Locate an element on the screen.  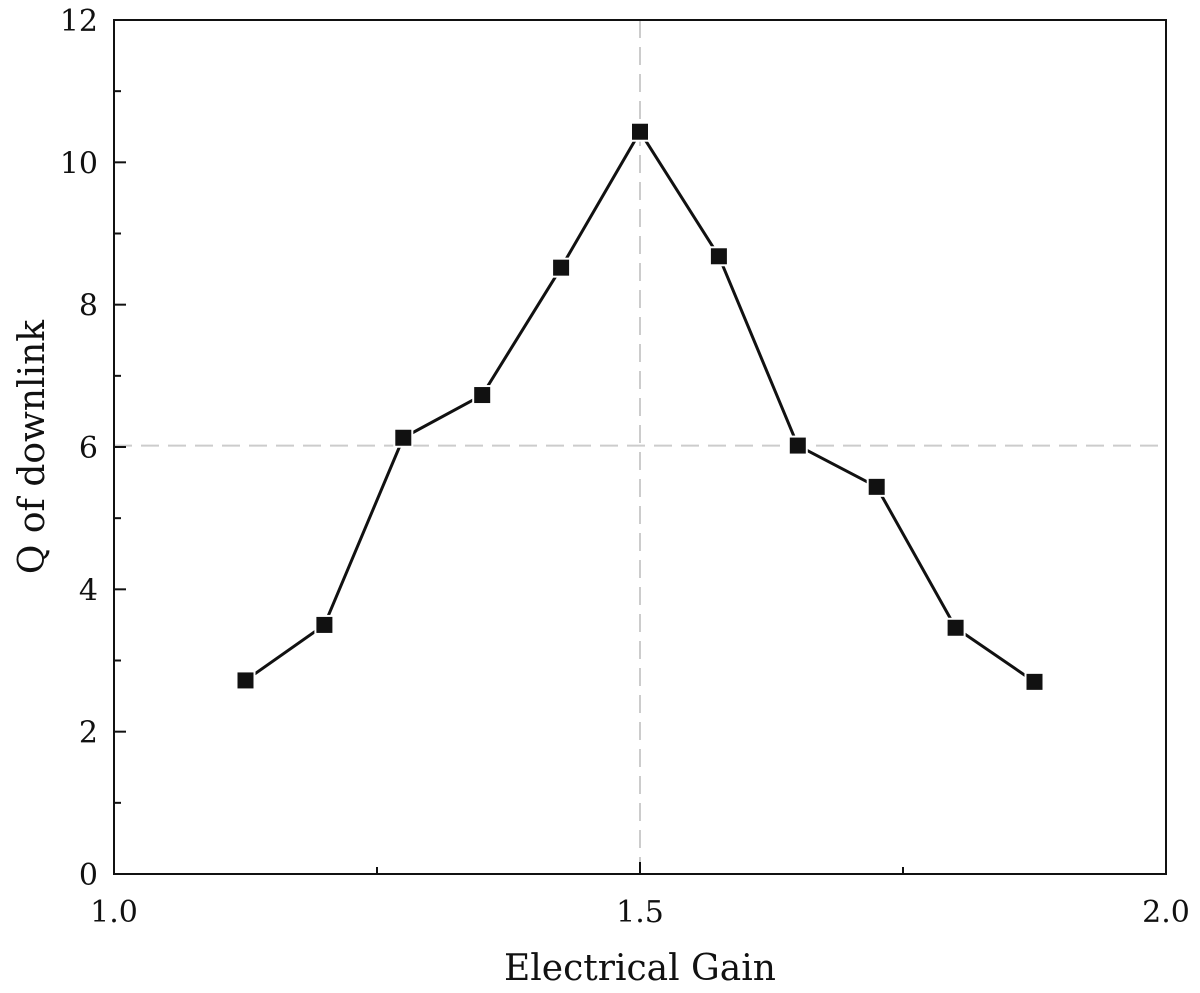
y-tick-label: 0 is located at coordinates (88, 875).